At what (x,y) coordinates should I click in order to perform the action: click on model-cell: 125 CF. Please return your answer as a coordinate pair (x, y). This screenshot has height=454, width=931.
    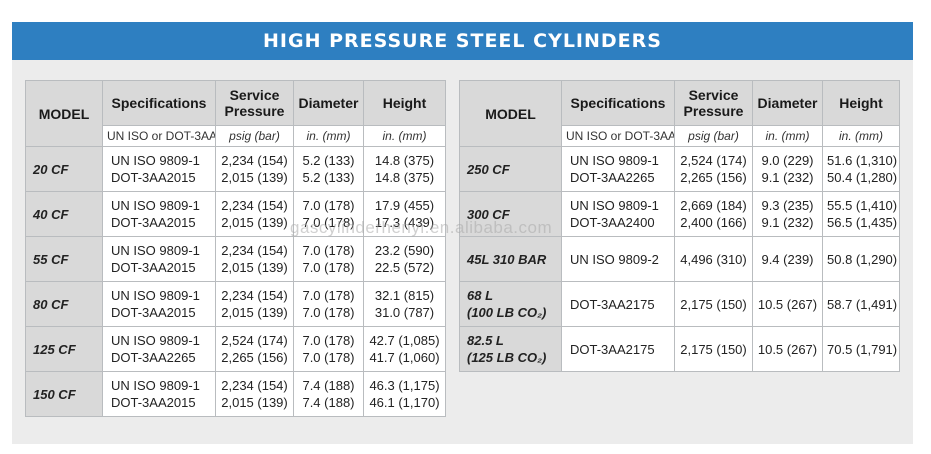
    Looking at the image, I should click on (64, 349).